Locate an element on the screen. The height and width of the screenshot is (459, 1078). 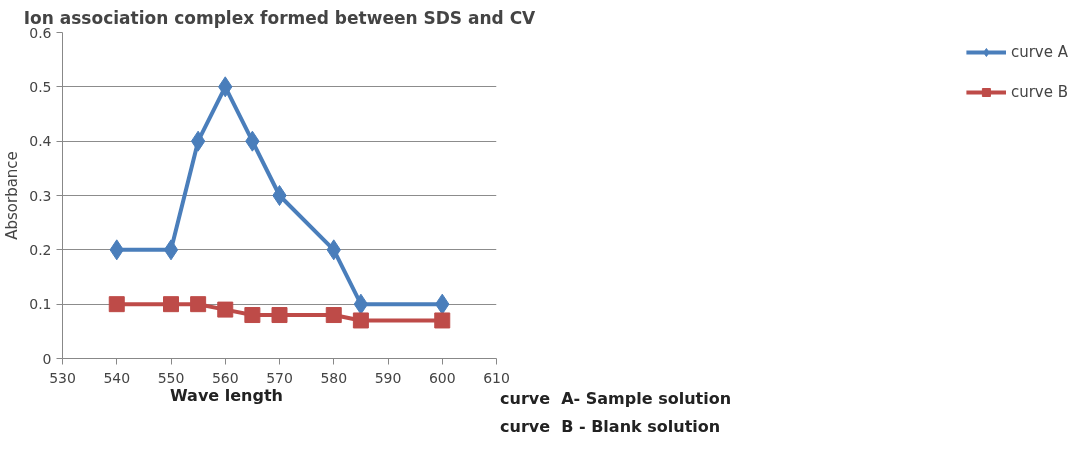
x-tick-label: 550 is located at coordinates (171, 377).